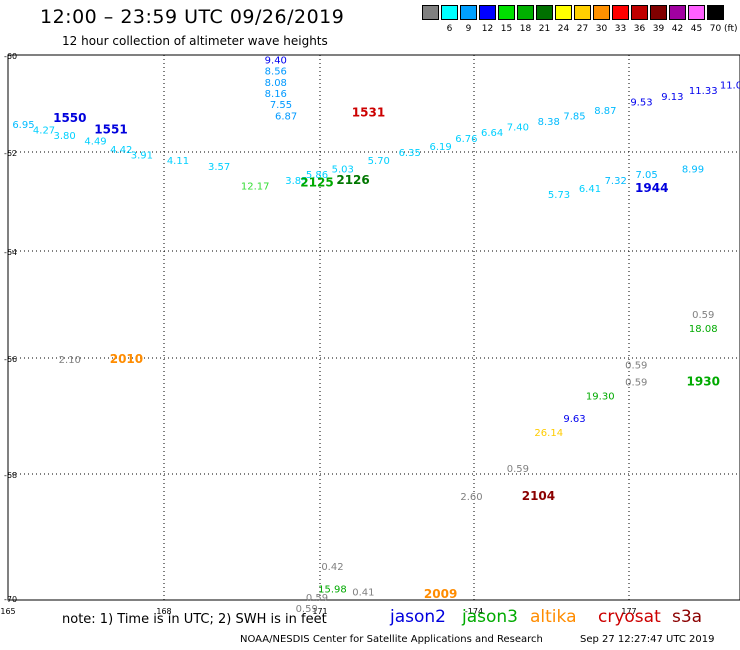 The width and height of the screenshot is (740, 650). Describe the element at coordinates (687, 617) in the screenshot. I see `satellite-s3a: s3a` at that location.